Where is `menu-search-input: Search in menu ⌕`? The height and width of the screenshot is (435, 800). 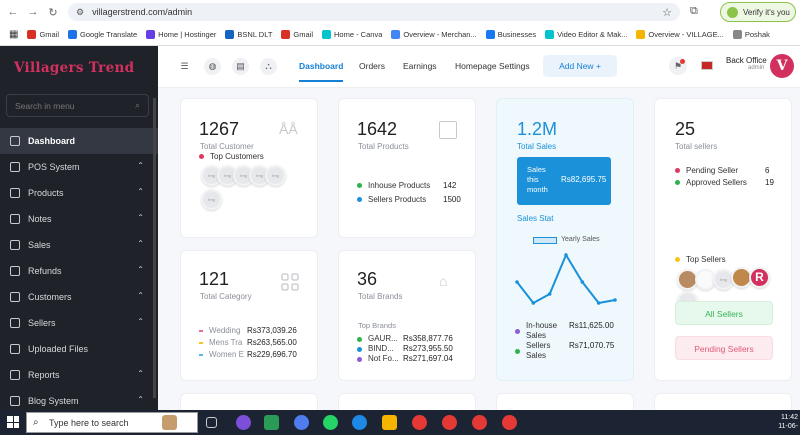 menu-search-input: Search in menu ⌕ is located at coordinates (77, 105).